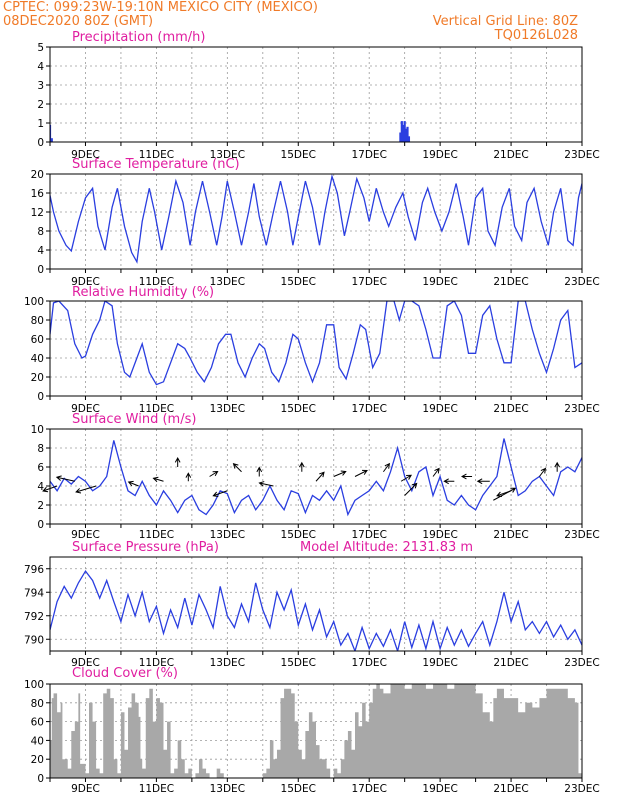 Image resolution: width=618 pixels, height=800 pixels. What do you see at coordinates (510, 409) in the screenshot?
I see `x-tick-label-humidity: 21DEC` at bounding box center [510, 409].